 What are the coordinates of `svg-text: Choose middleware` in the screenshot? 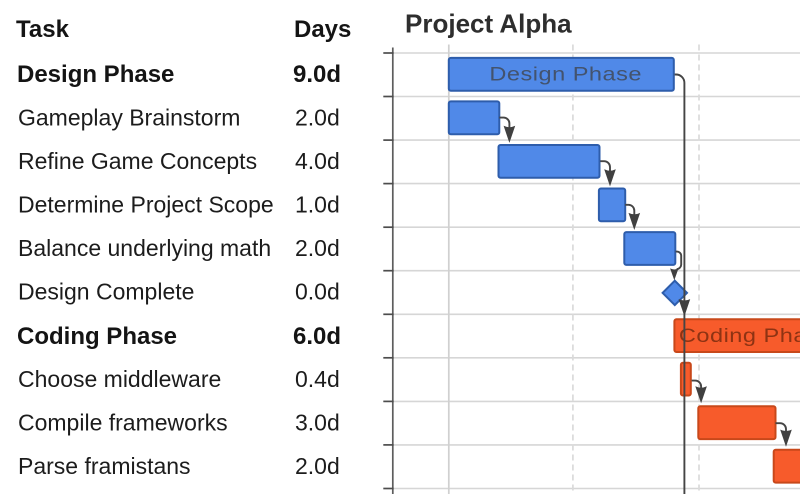 It's located at (119, 379).